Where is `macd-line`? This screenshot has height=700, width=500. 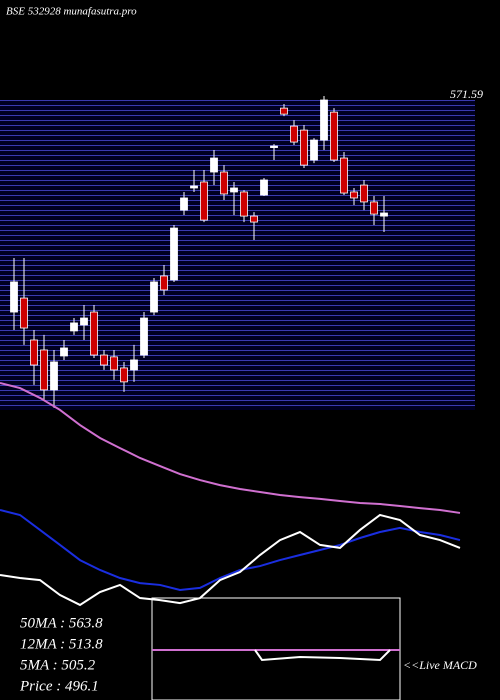 macd-line is located at coordinates (322, 655).